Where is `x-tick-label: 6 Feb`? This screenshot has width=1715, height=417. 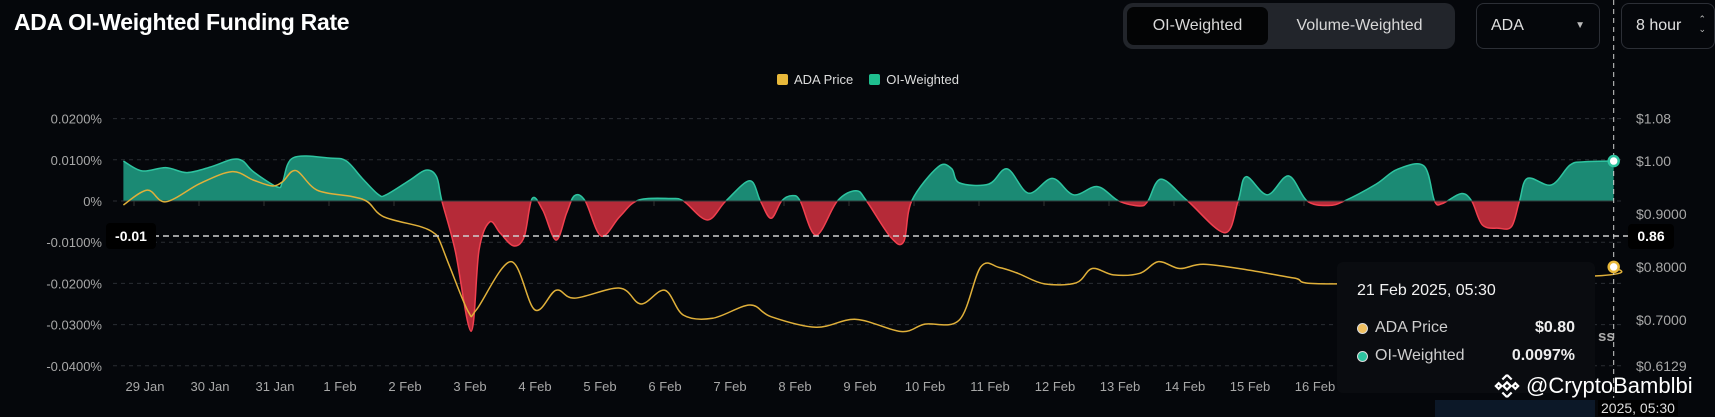 x-tick-label: 6 Feb is located at coordinates (664, 386).